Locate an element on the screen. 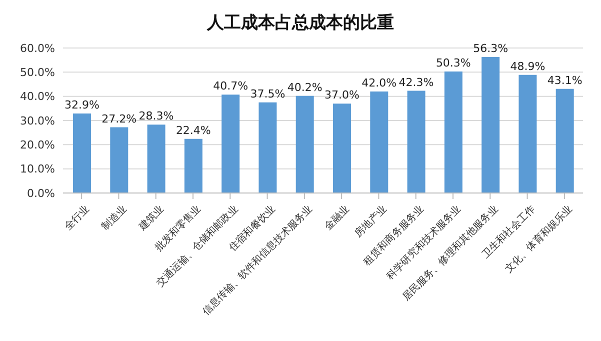 This screenshot has width=601, height=341. chart-title: 人工成本占总成本的比重 is located at coordinates (300, 23).